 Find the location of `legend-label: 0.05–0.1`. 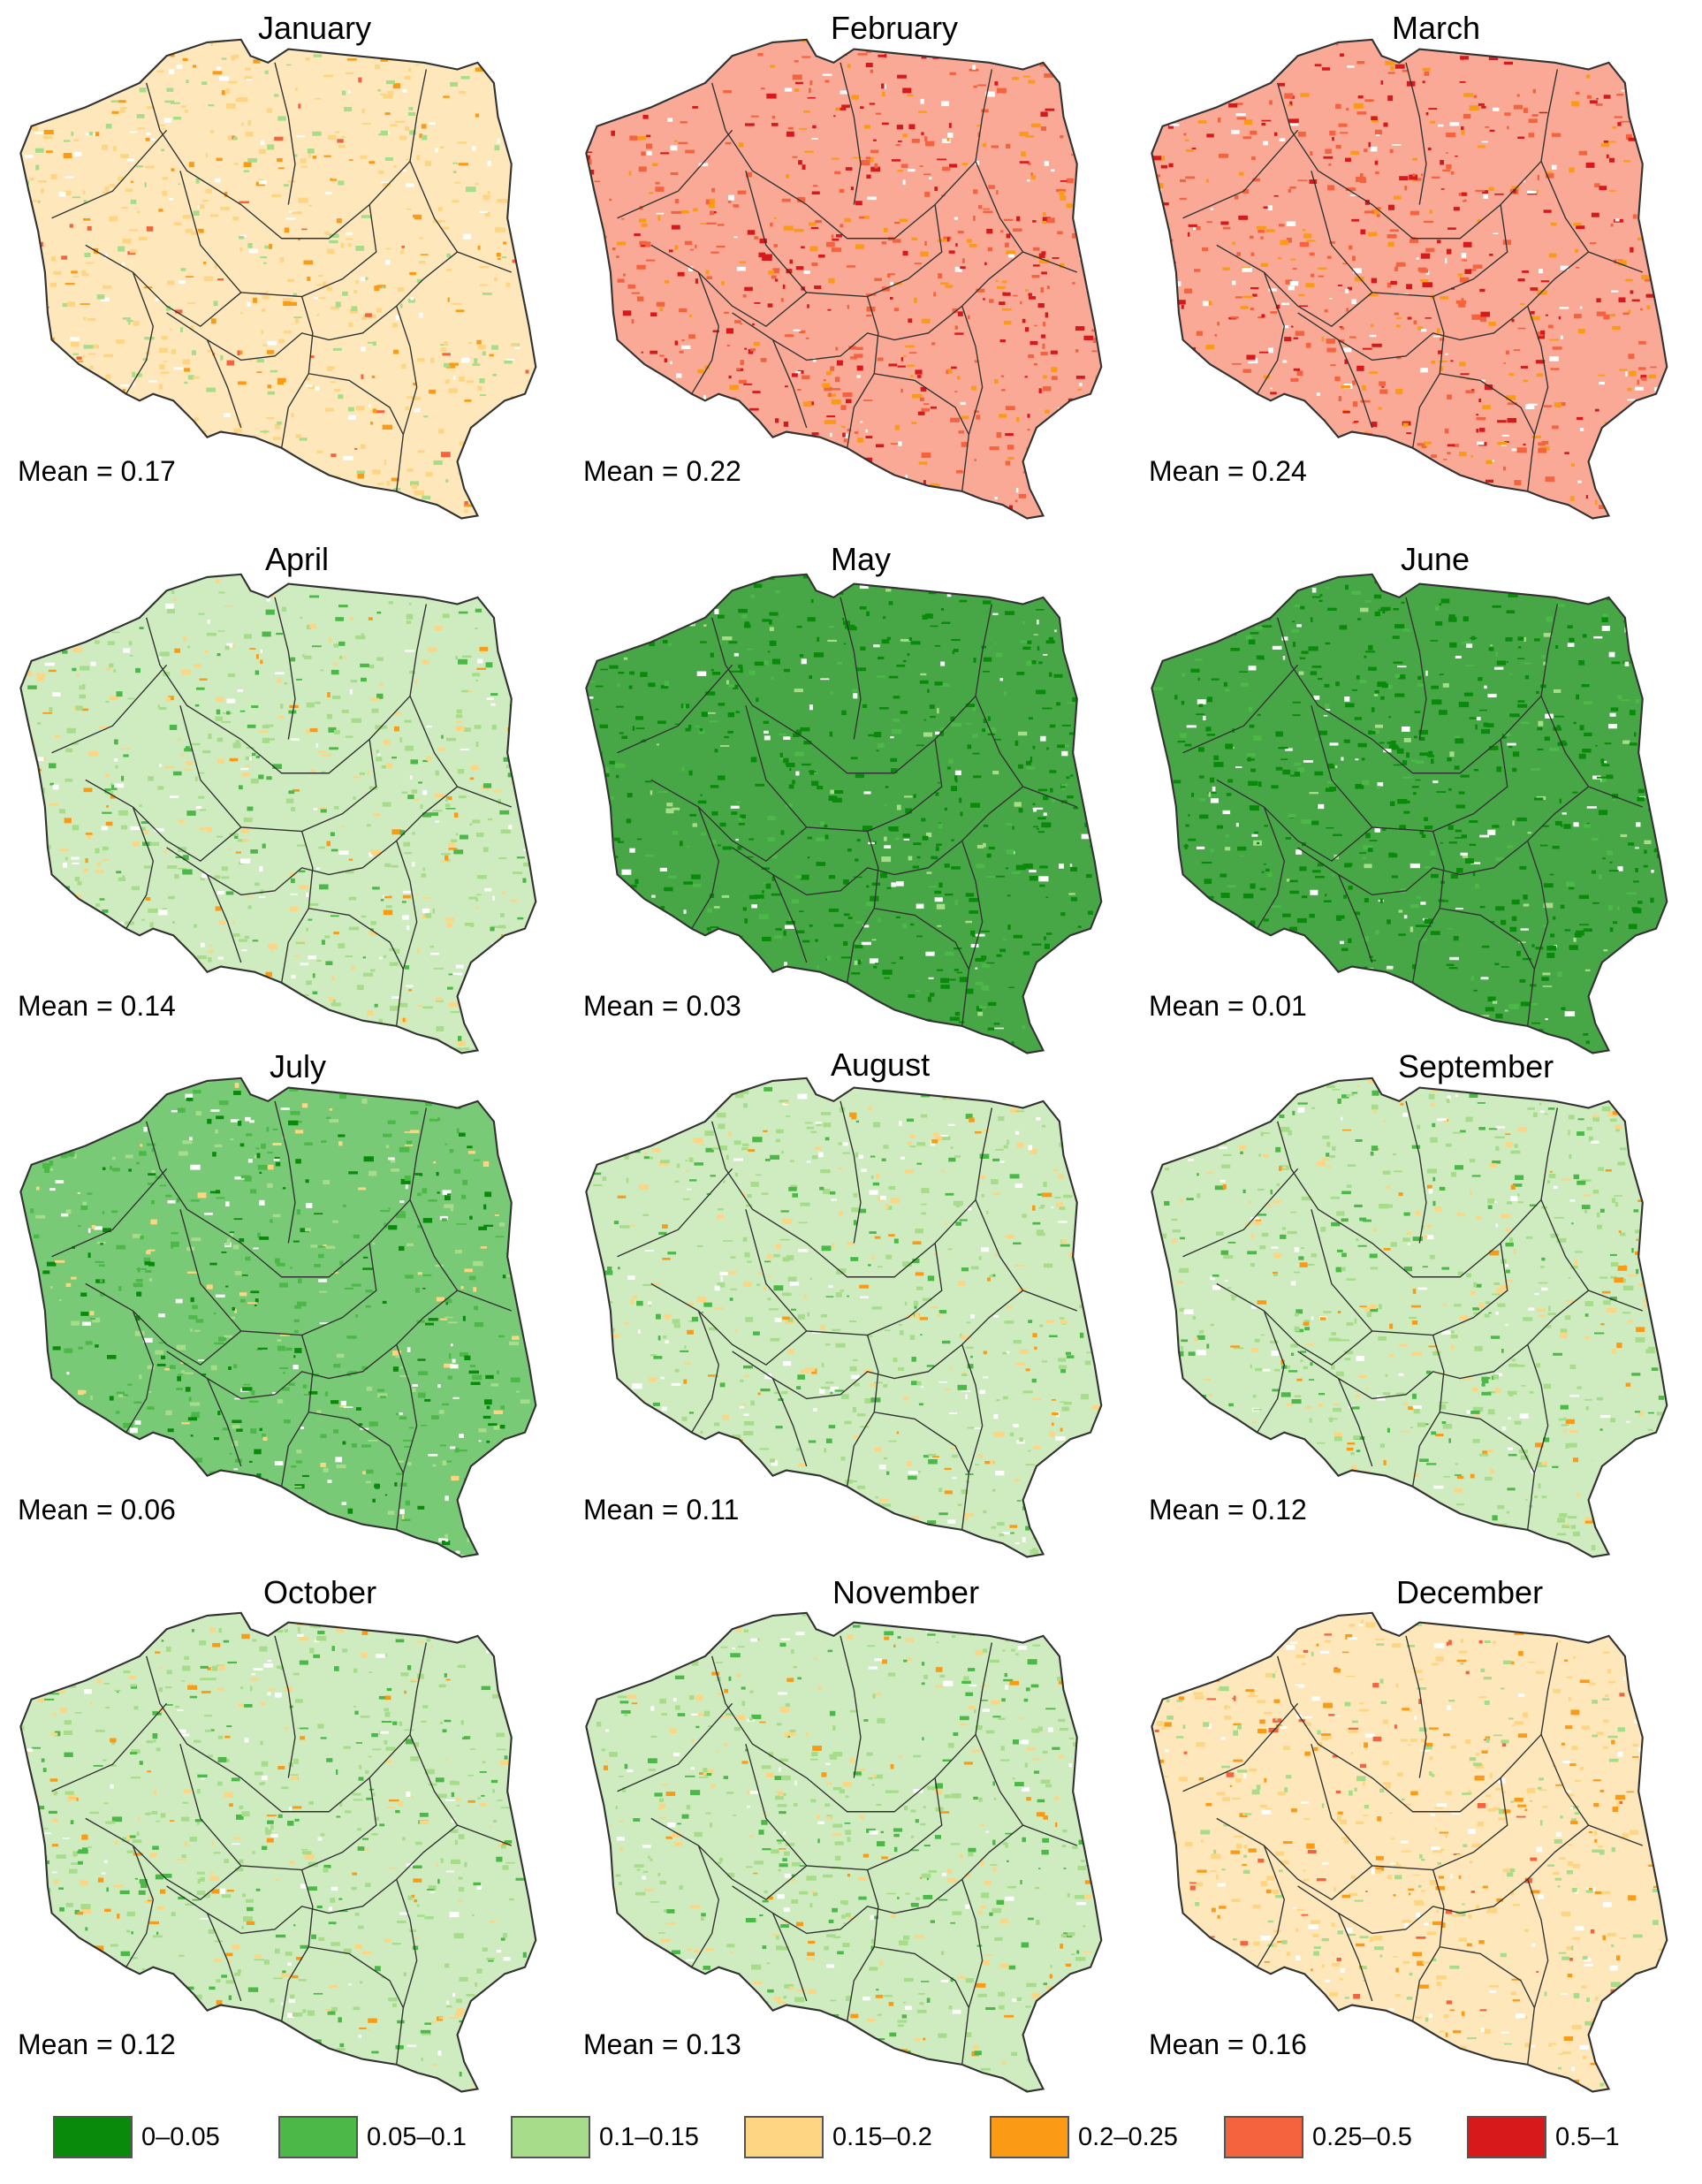

legend-label: 0.05–0.1 is located at coordinates (417, 2137).